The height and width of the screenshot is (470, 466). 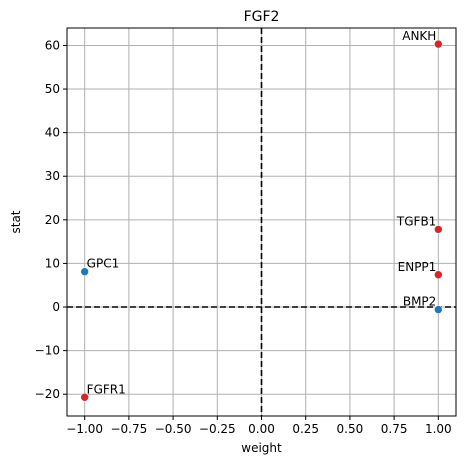 I want to click on y-tick-label: 40, so click(x=52, y=133).